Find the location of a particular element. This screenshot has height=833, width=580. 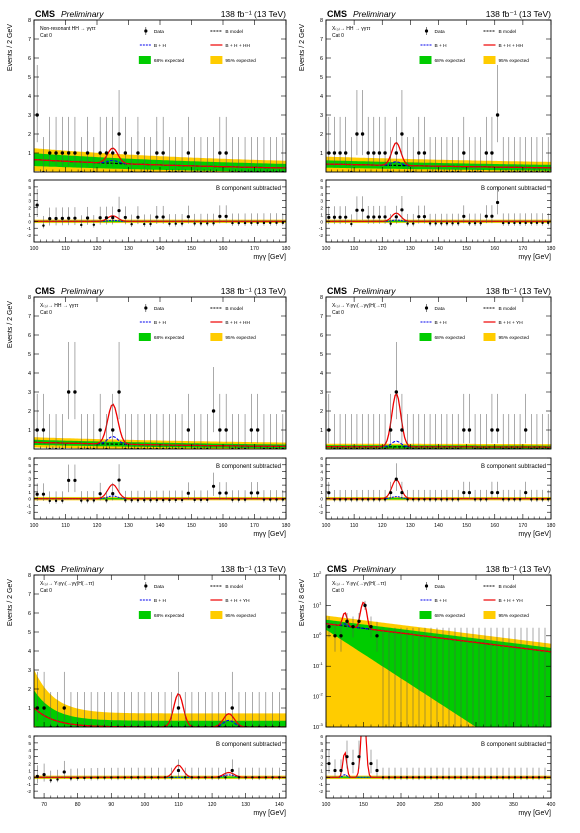

y-tick-label: 2 is located at coordinates (29, 412).